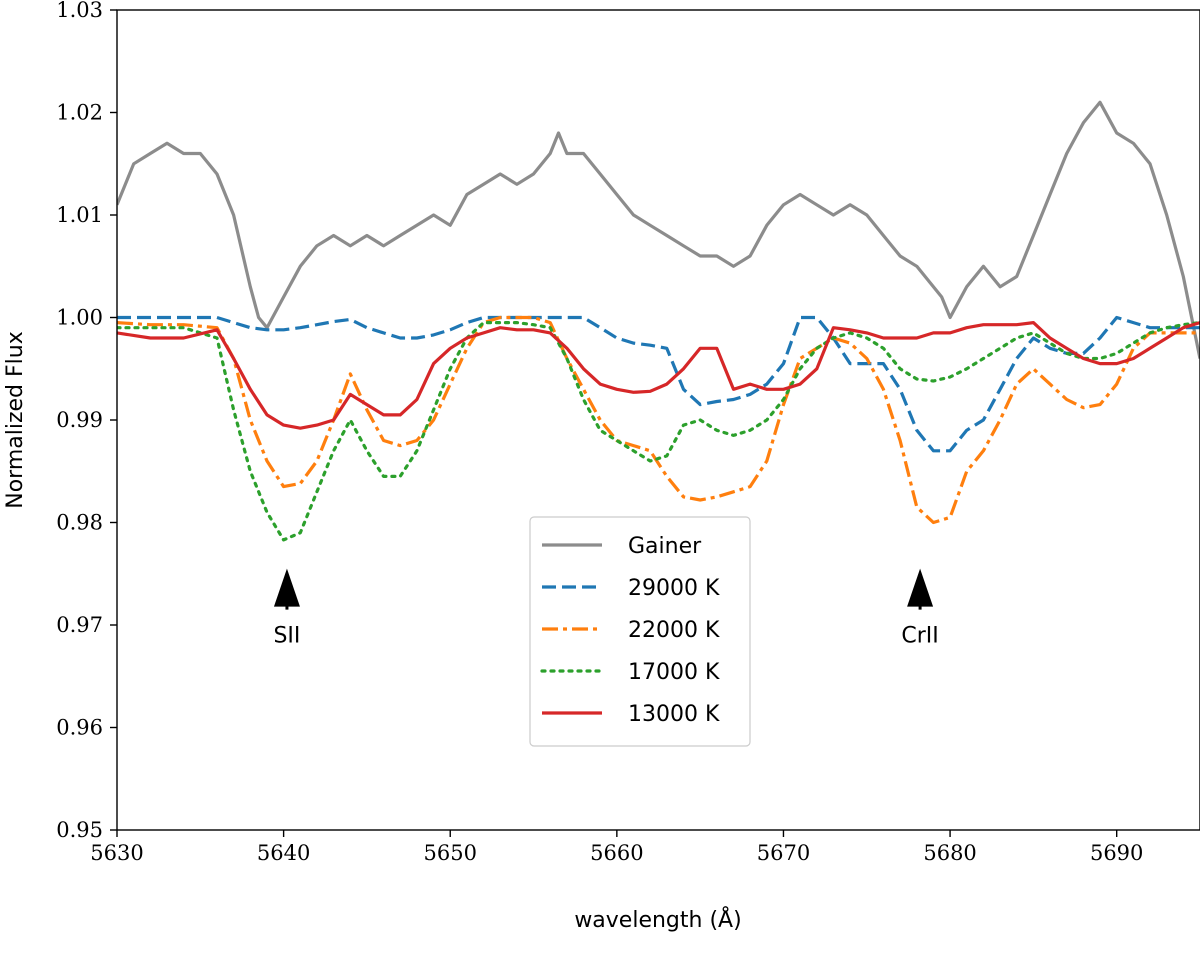 The width and height of the screenshot is (1200, 964). I want to click on x-tick-label-5640: 5640, so click(283, 853).